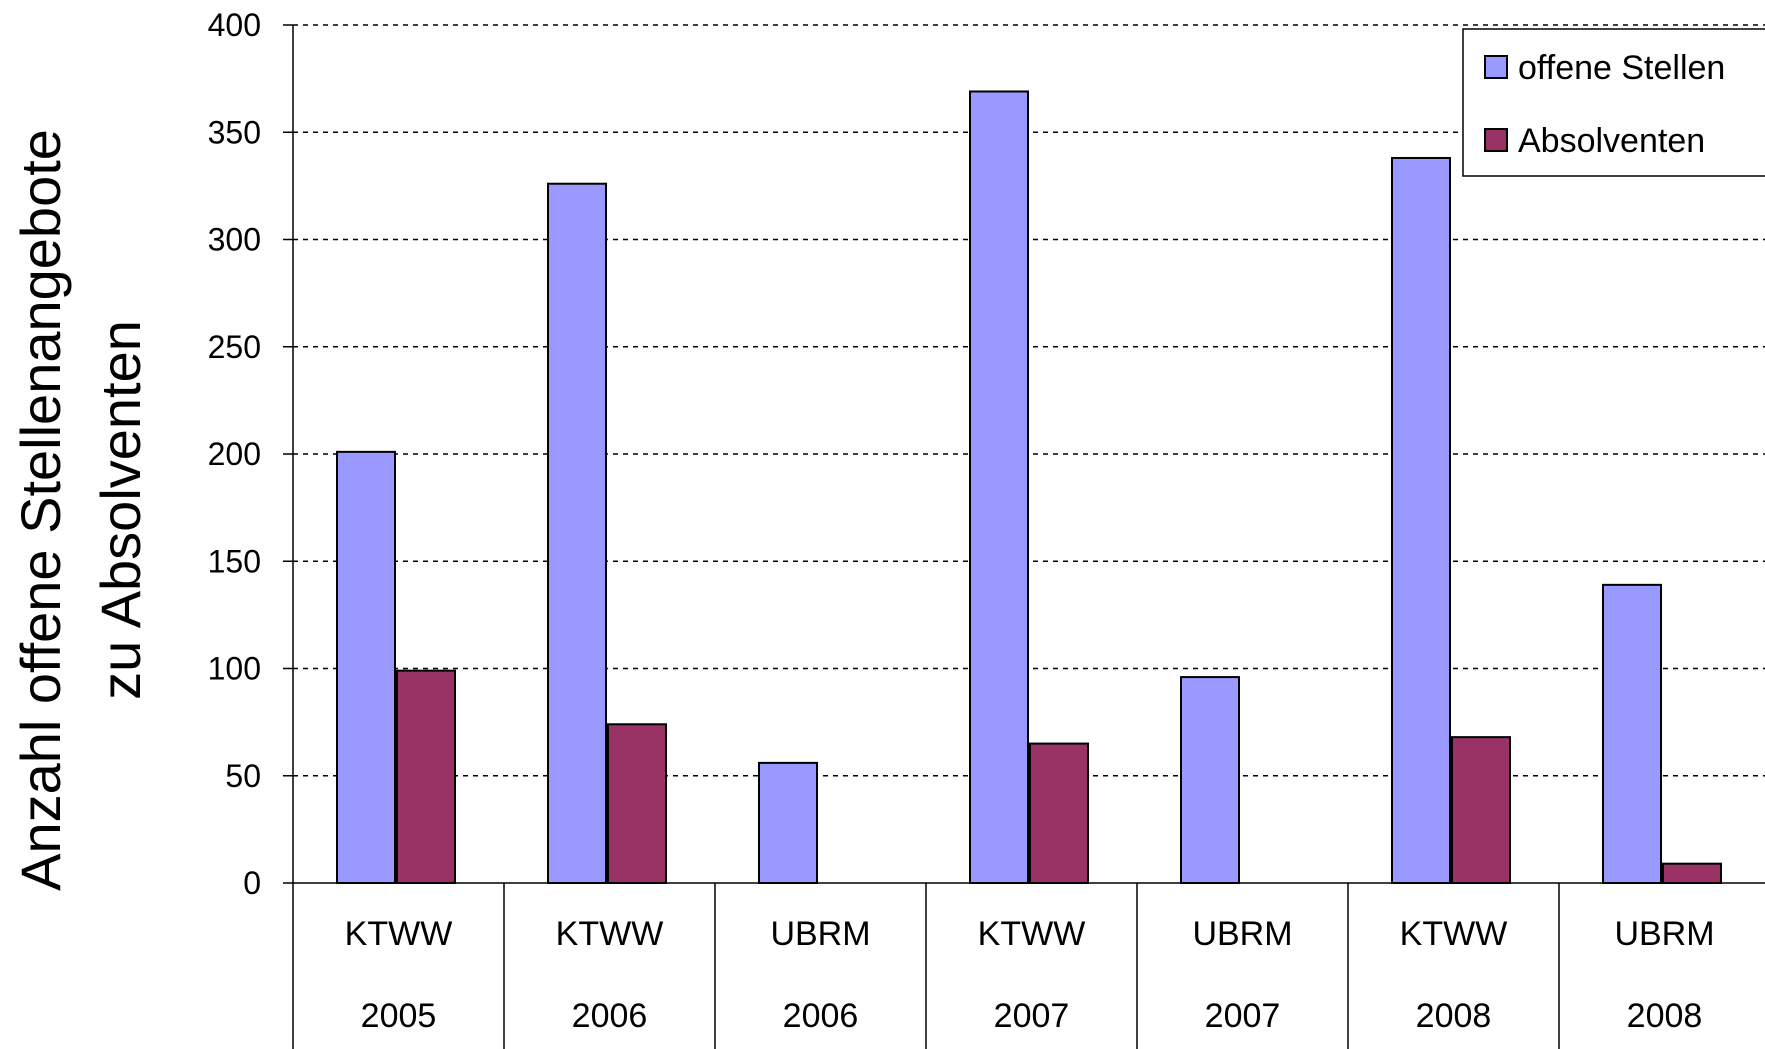 This screenshot has width=1765, height=1049. Describe the element at coordinates (1611, 141) in the screenshot. I see `legend-label: Absolventen` at that location.